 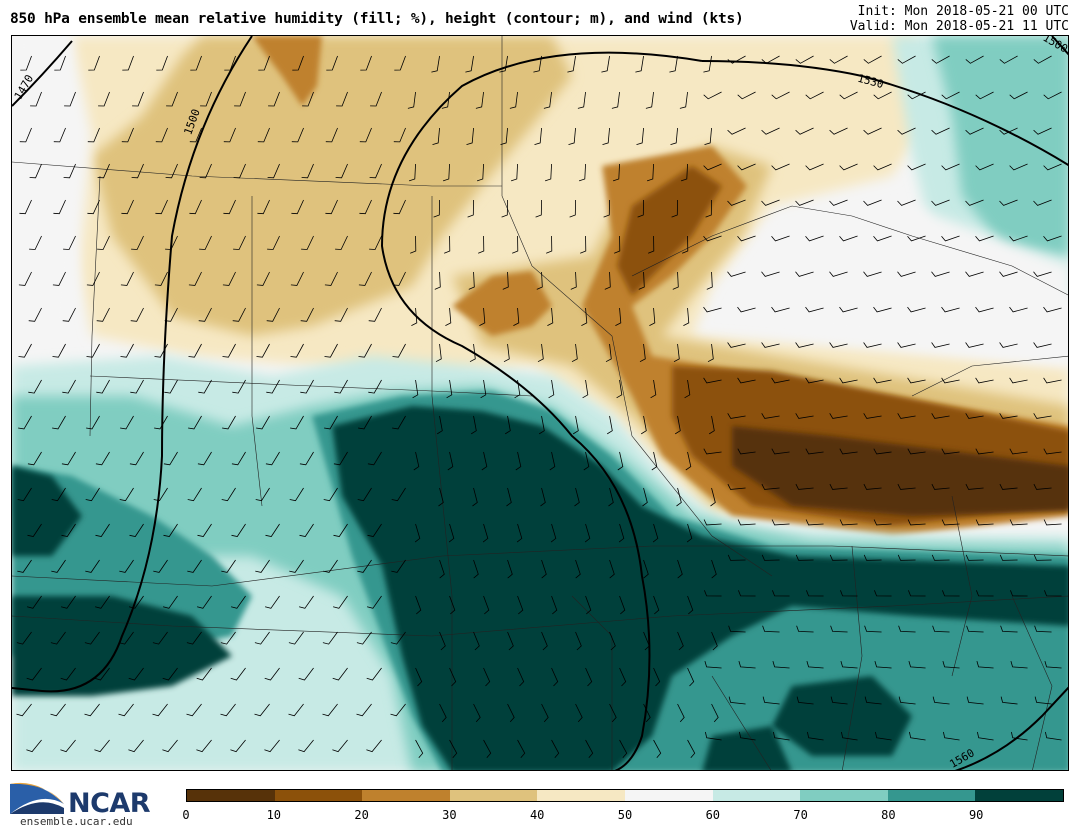 What do you see at coordinates (623, 816) in the screenshot?
I see `colorbar-ticks: 0 10 20 30 40 50 60 70 80 90` at bounding box center [623, 816].